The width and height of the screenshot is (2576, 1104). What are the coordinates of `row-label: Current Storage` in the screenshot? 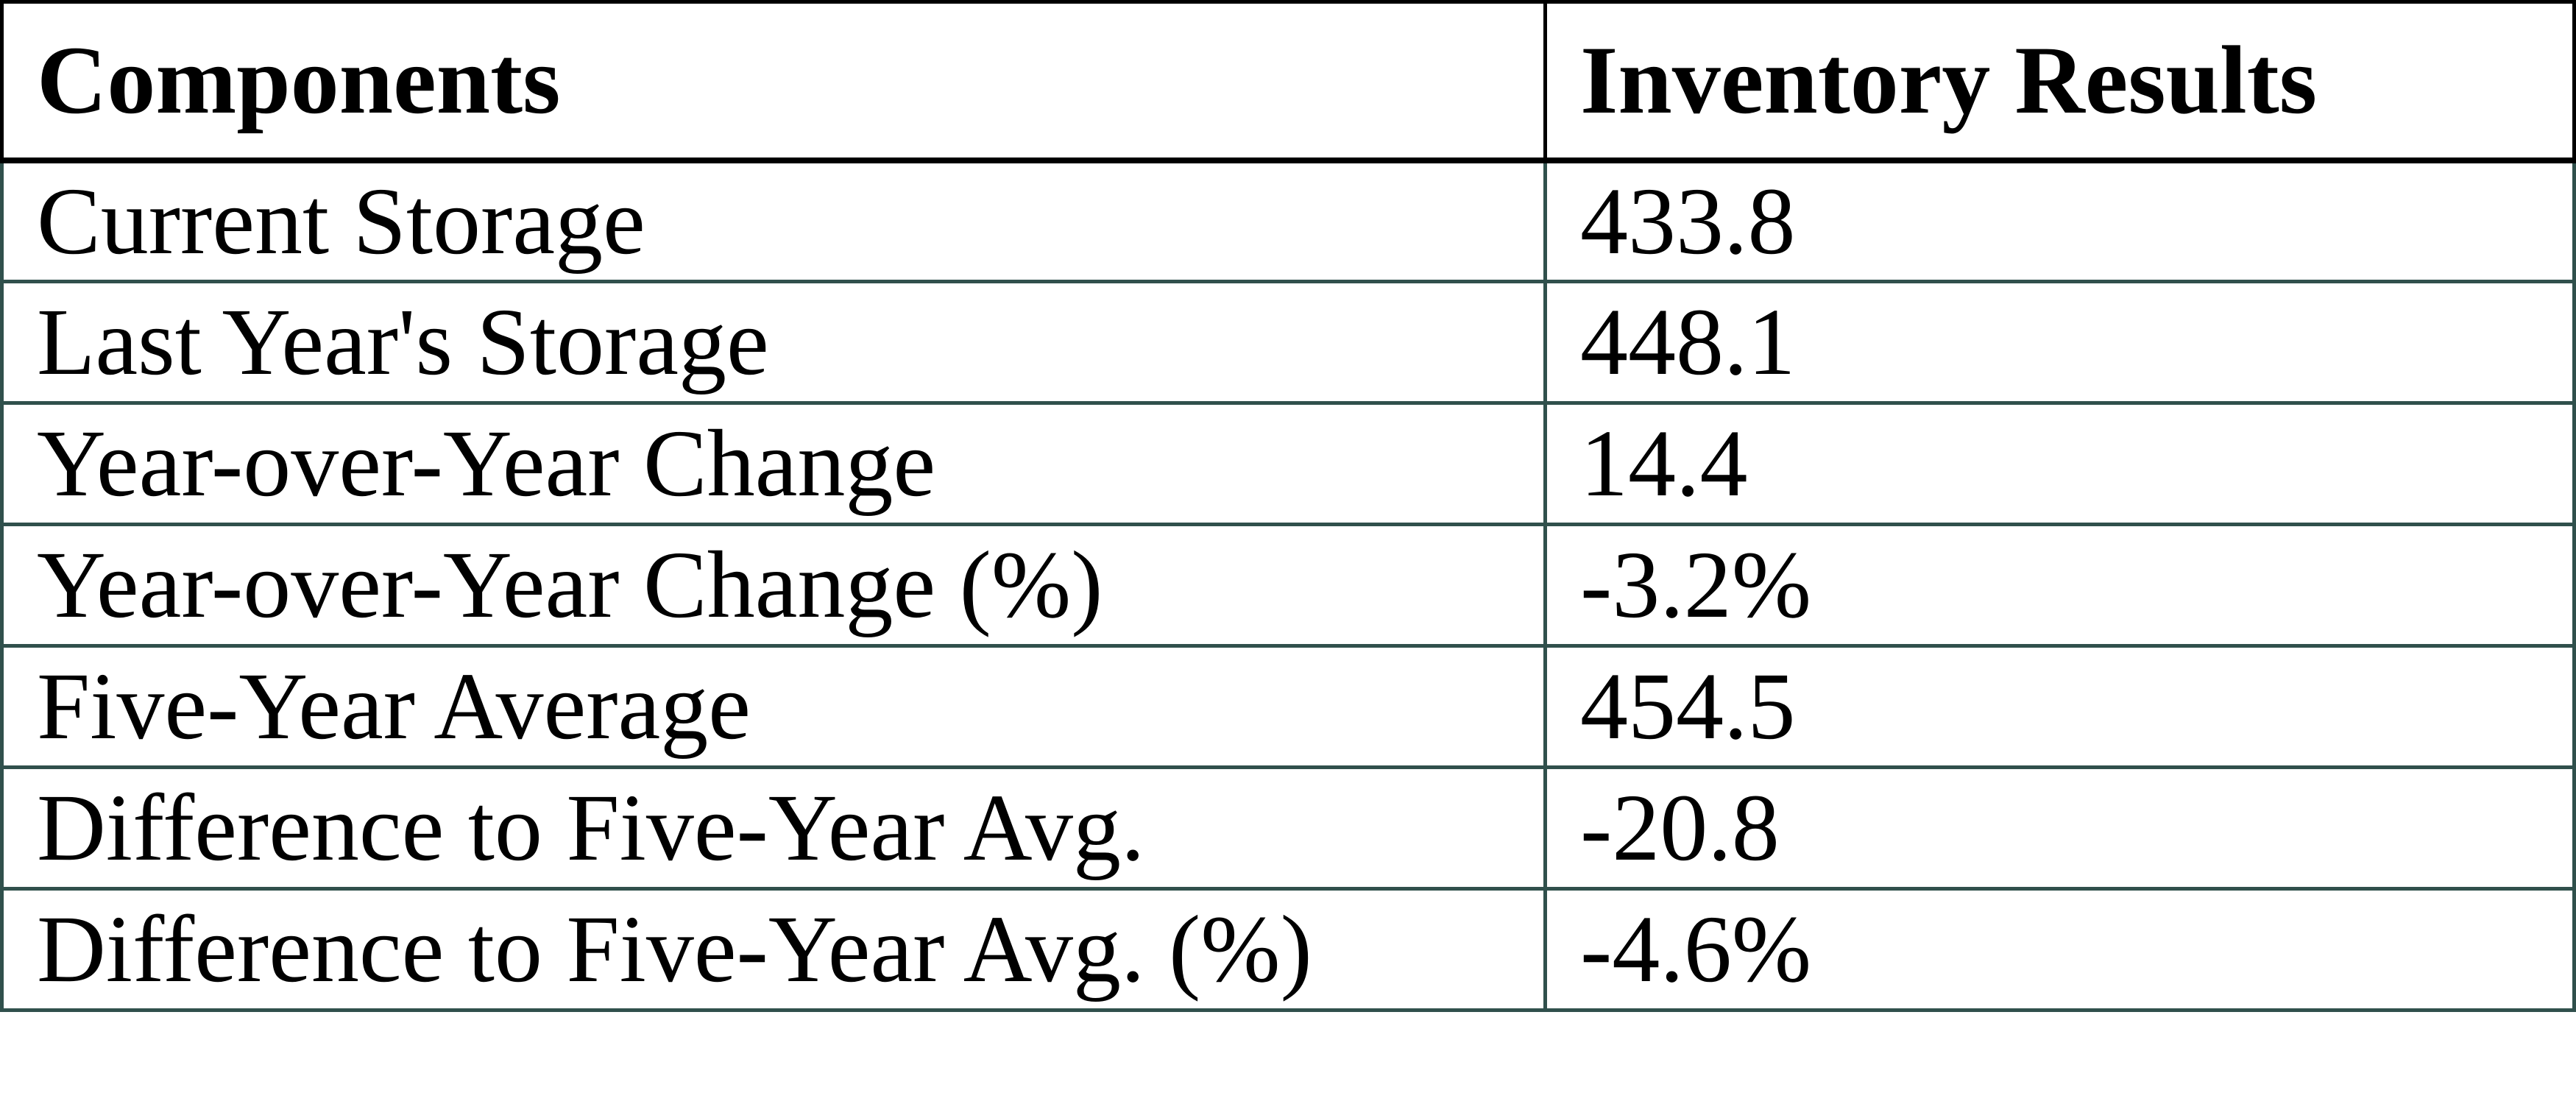 It's located at (773, 220).